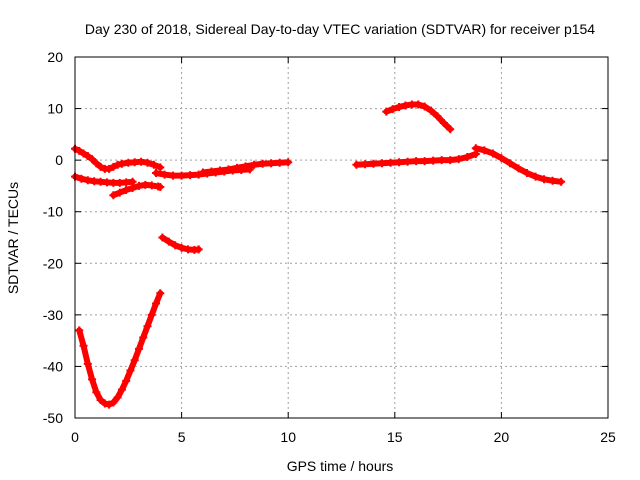 The height and width of the screenshot is (480, 640). Describe the element at coordinates (53, 212) in the screenshot. I see `y-tick-label: -10` at that location.